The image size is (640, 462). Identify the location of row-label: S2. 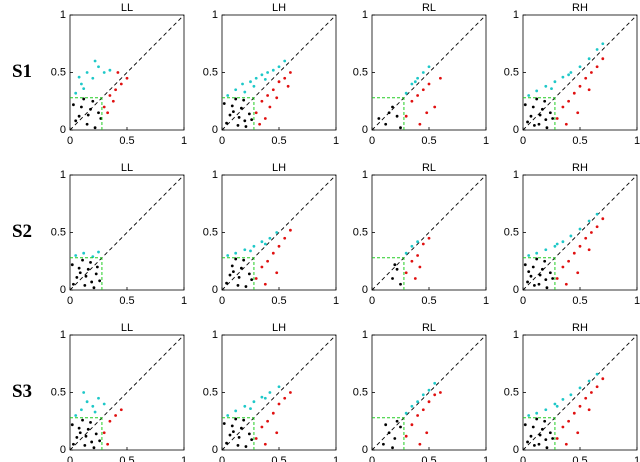
(22, 231).